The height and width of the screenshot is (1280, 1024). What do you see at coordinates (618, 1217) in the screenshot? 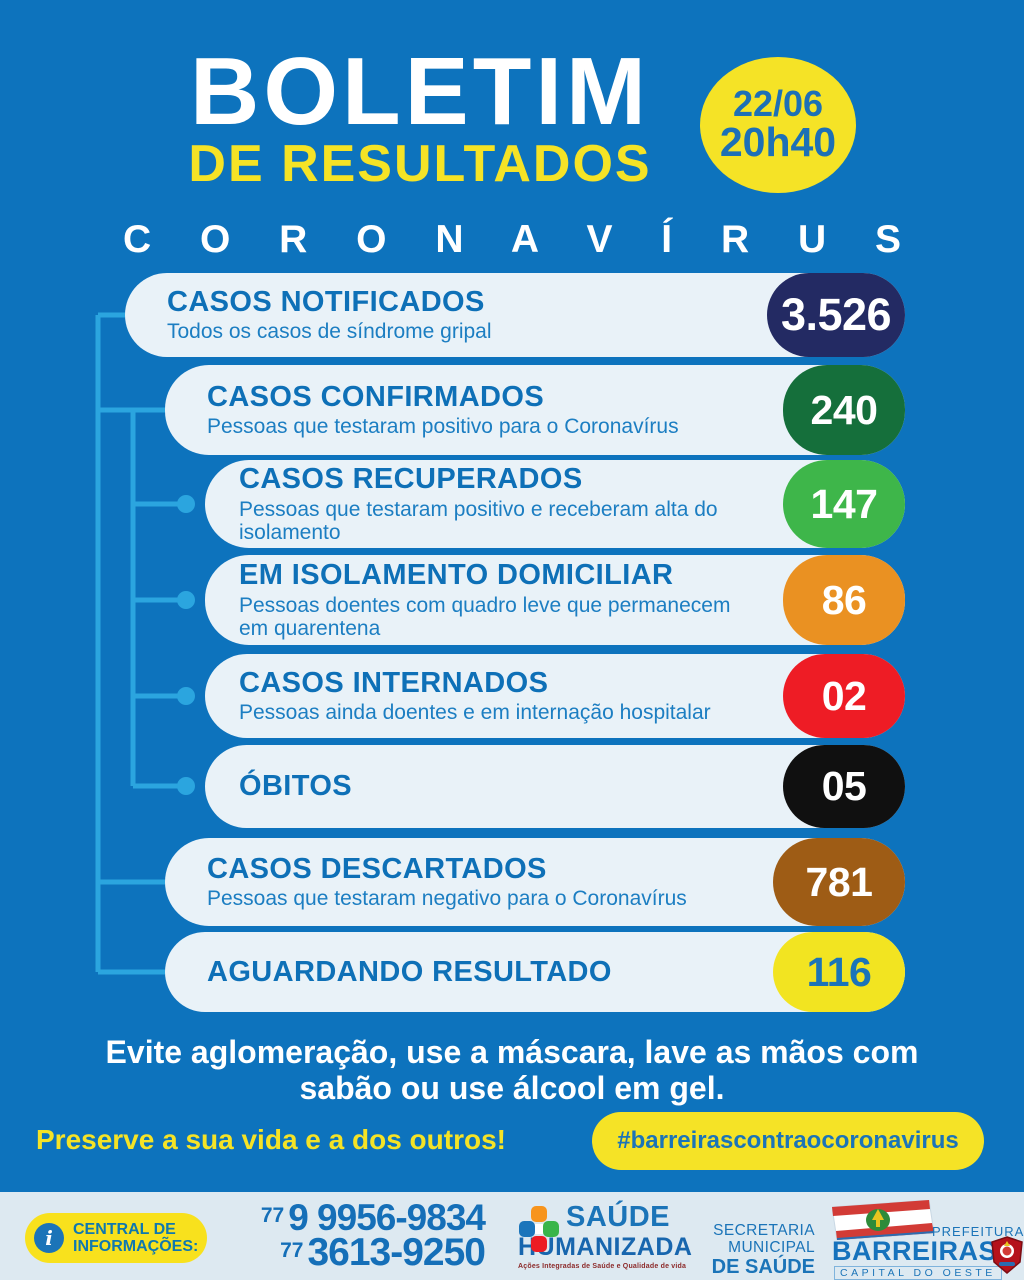
I see `saude-name-line1: SAÚDE` at bounding box center [618, 1217].